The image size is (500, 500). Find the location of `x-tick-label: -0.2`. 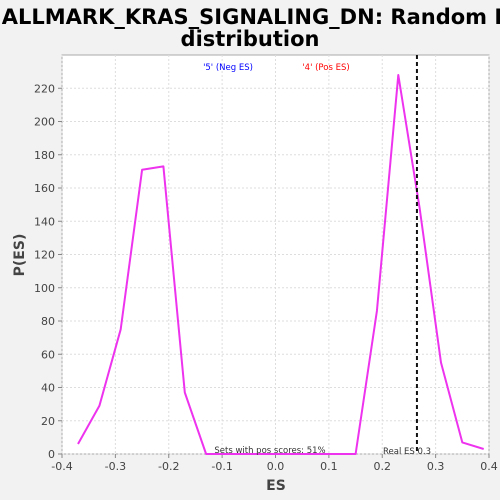

x-tick-label: -0.2 is located at coordinates (168, 466).